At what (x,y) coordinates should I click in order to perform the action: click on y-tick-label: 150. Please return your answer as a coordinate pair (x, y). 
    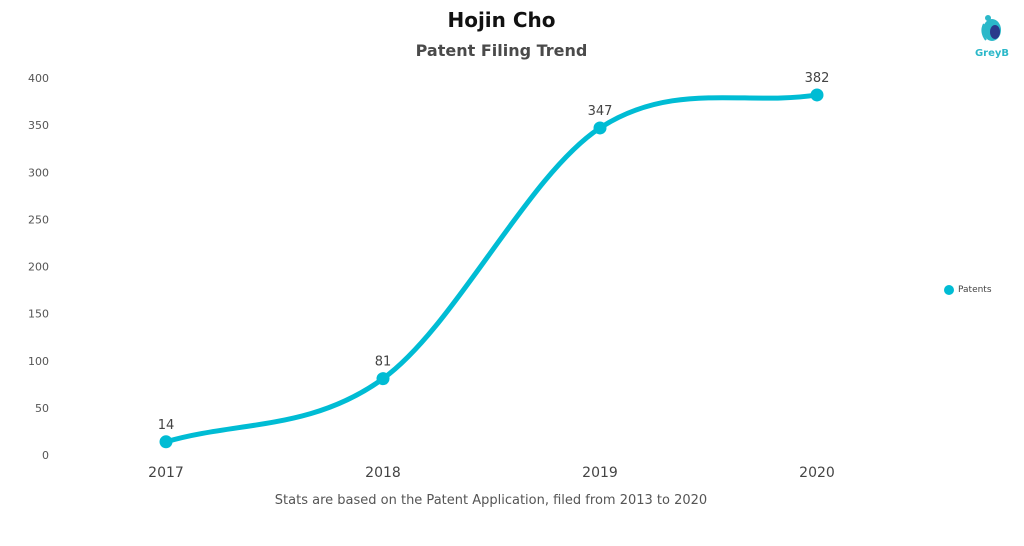
    Looking at the image, I should click on (38, 314).